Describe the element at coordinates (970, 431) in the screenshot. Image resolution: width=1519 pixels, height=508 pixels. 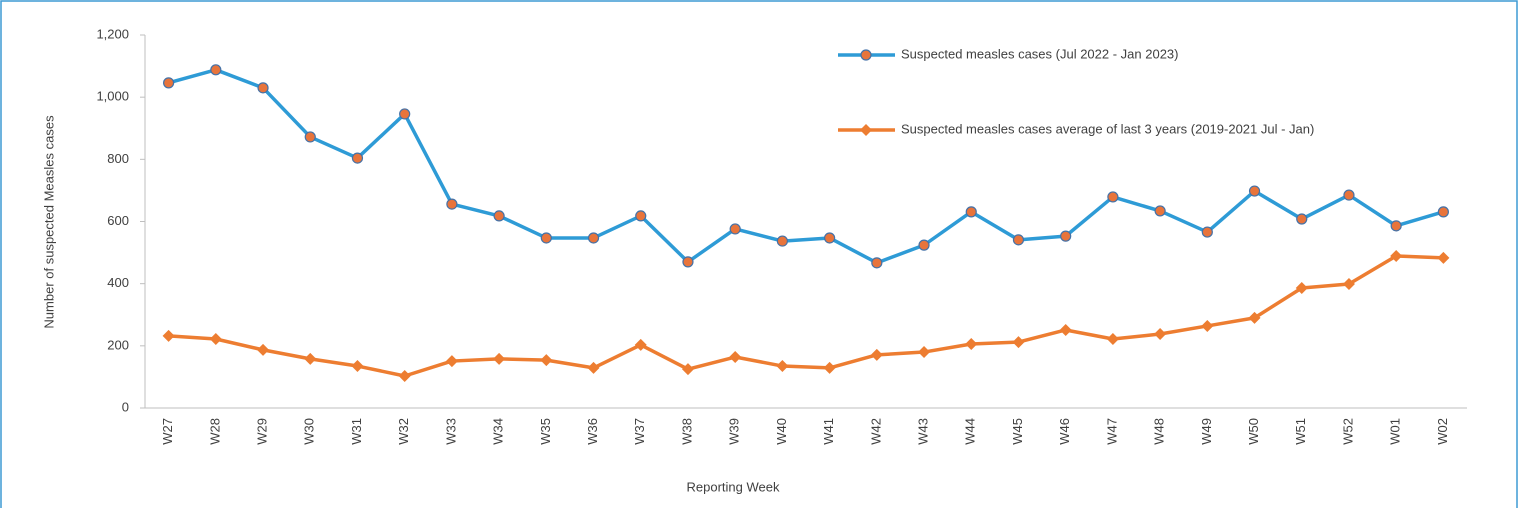
I see `x-tick-label: W44` at that location.